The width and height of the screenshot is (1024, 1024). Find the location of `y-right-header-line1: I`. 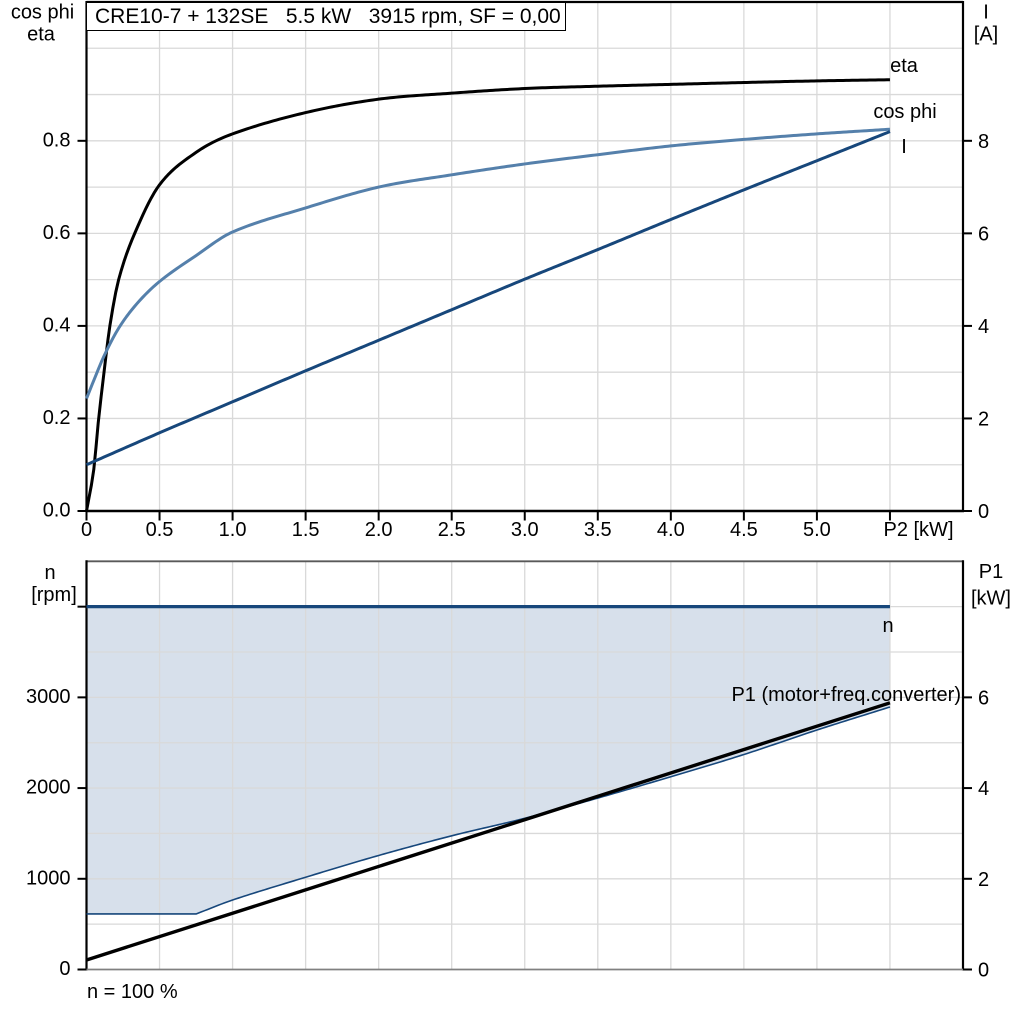

y-right-header-line1: I is located at coordinates (986, 13).